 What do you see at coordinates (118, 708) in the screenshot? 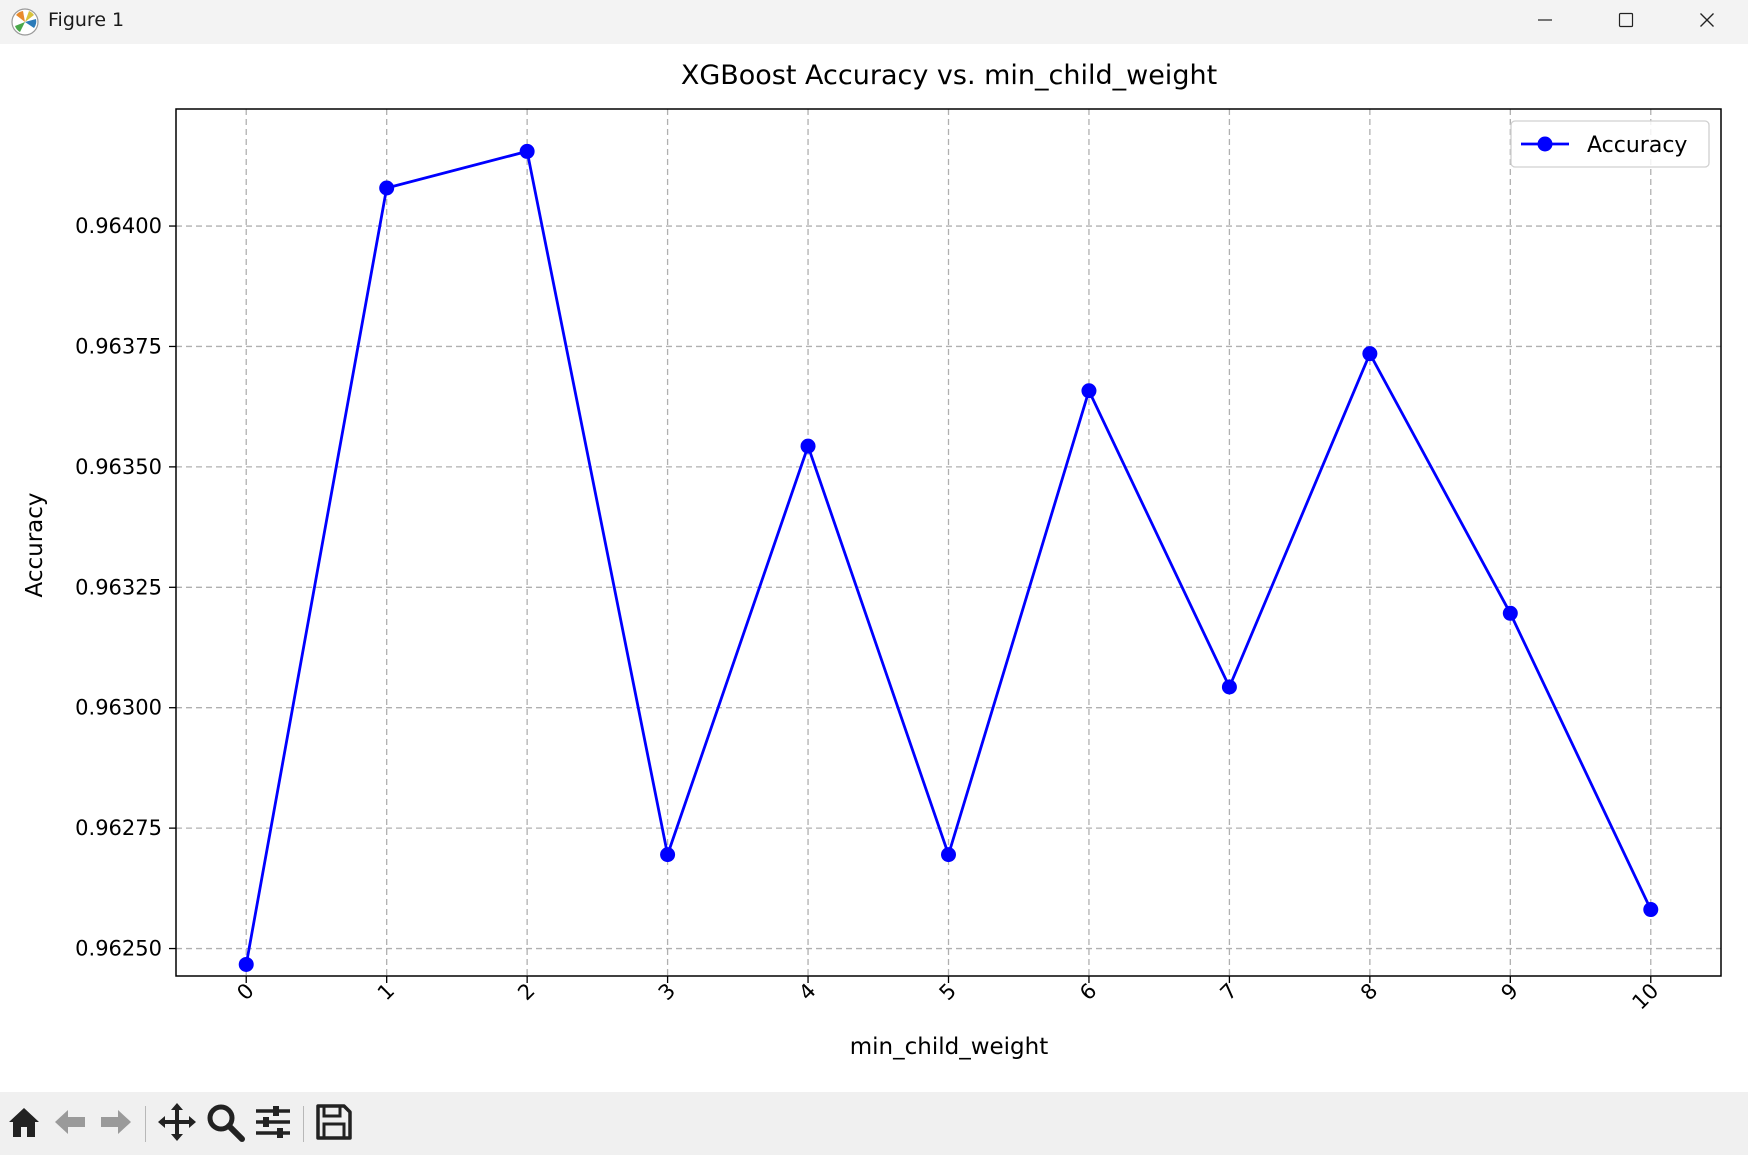
I see `y-tick-label: 0.96300` at bounding box center [118, 708].